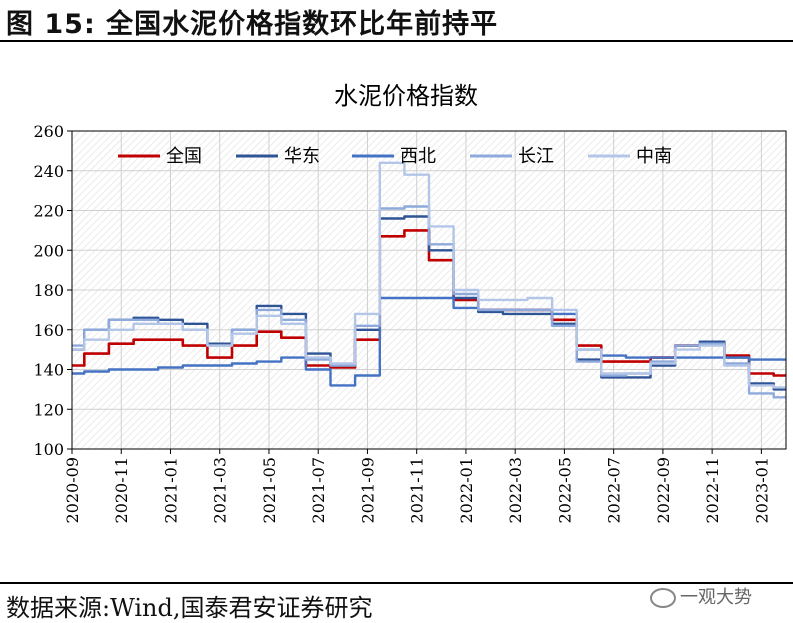 This screenshot has width=793, height=623. Describe the element at coordinates (663, 490) in the screenshot. I see `x-tick-label: 2022-09` at that location.